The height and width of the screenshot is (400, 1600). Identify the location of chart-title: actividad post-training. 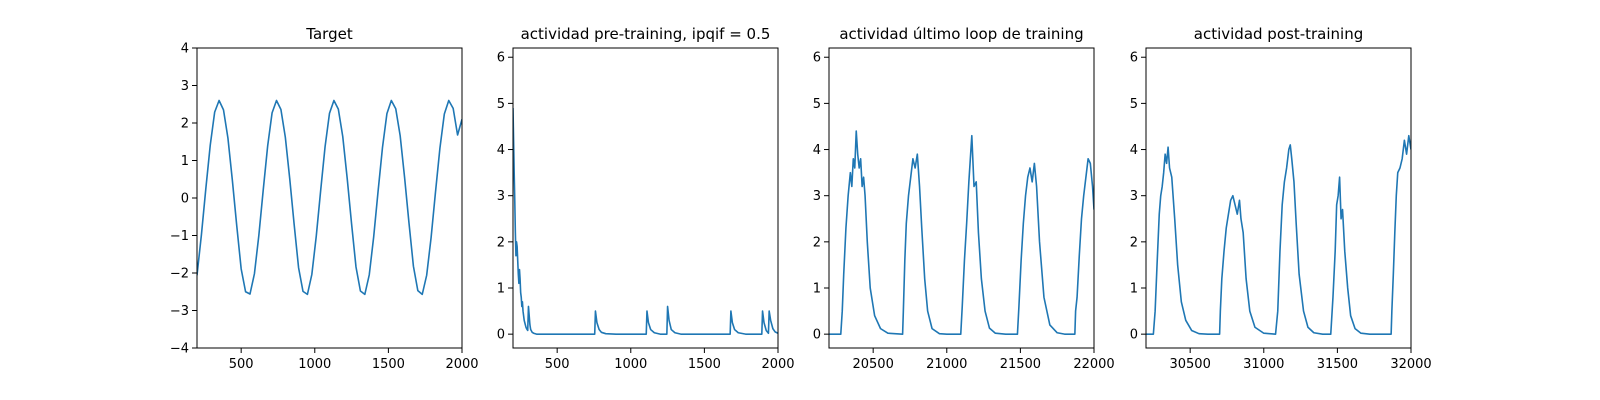
(1278, 34).